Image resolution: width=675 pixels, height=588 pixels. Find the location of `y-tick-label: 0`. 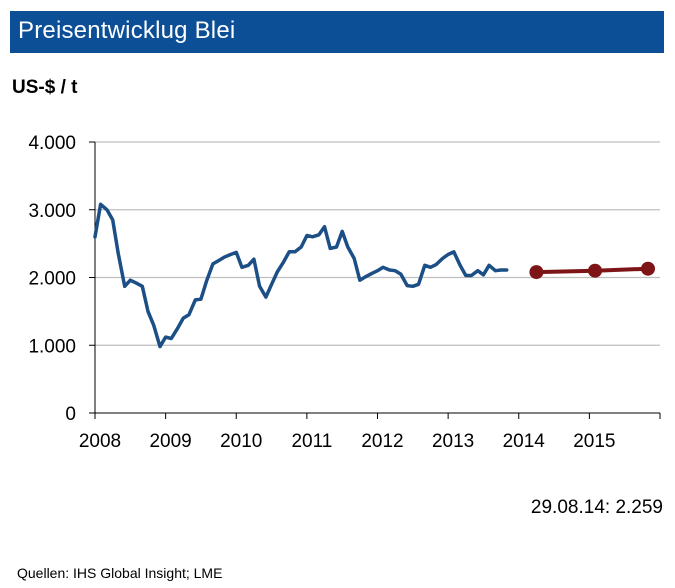

y-tick-label: 0 is located at coordinates (70, 414).